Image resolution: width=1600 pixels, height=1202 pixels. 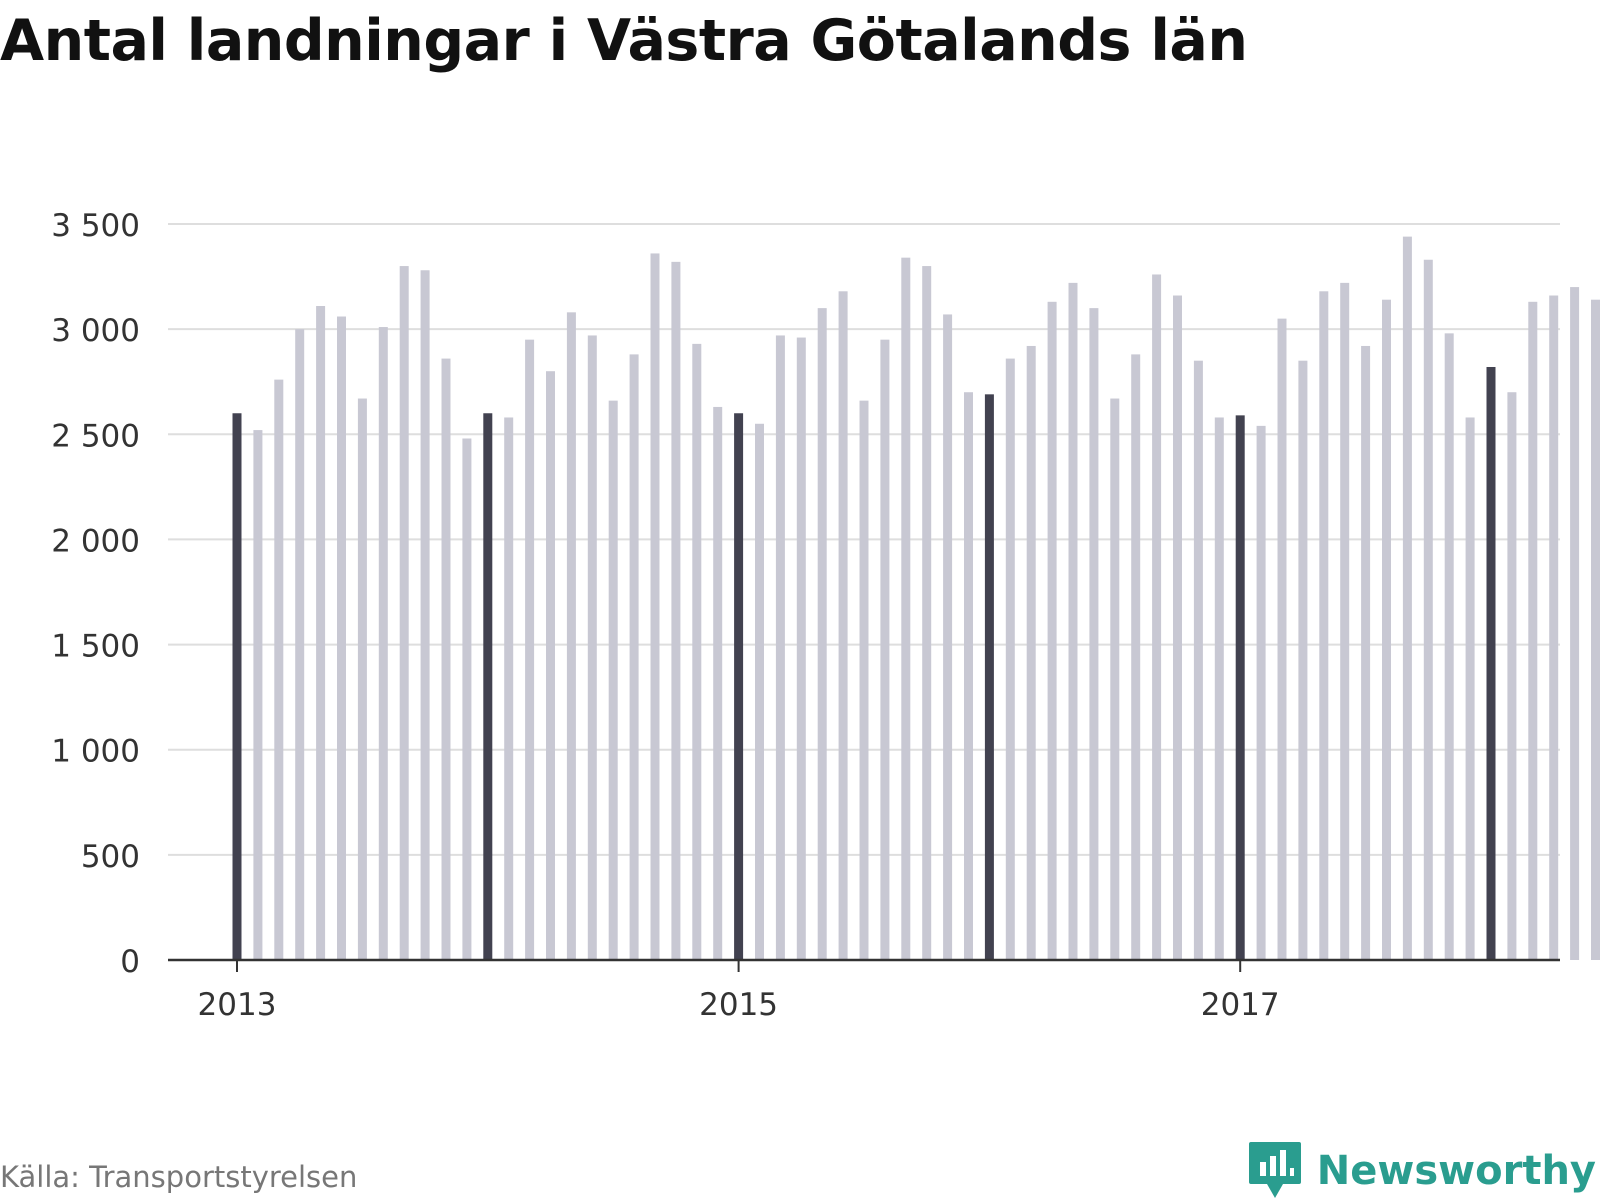 I want to click on y-tick-label: 3 000, so click(x=95, y=331).